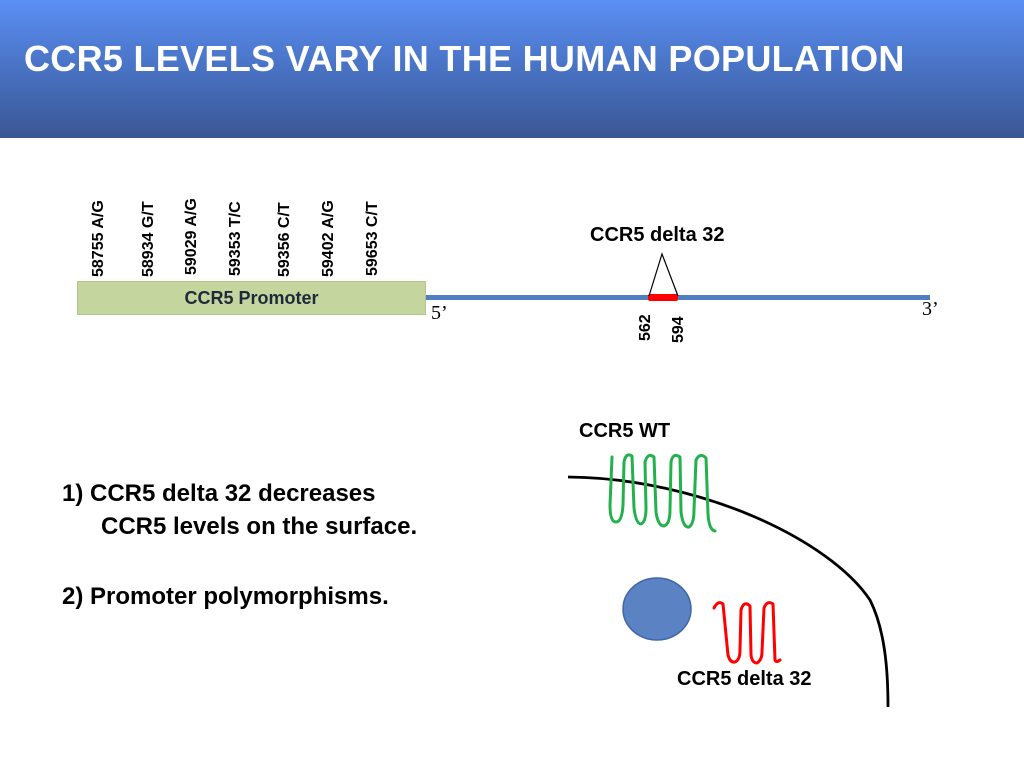 This screenshot has height=768, width=1024. What do you see at coordinates (464, 58) in the screenshot?
I see `slide-title: CCR5 LEVELS VARY IN THE HUMAN POPULATION` at bounding box center [464, 58].